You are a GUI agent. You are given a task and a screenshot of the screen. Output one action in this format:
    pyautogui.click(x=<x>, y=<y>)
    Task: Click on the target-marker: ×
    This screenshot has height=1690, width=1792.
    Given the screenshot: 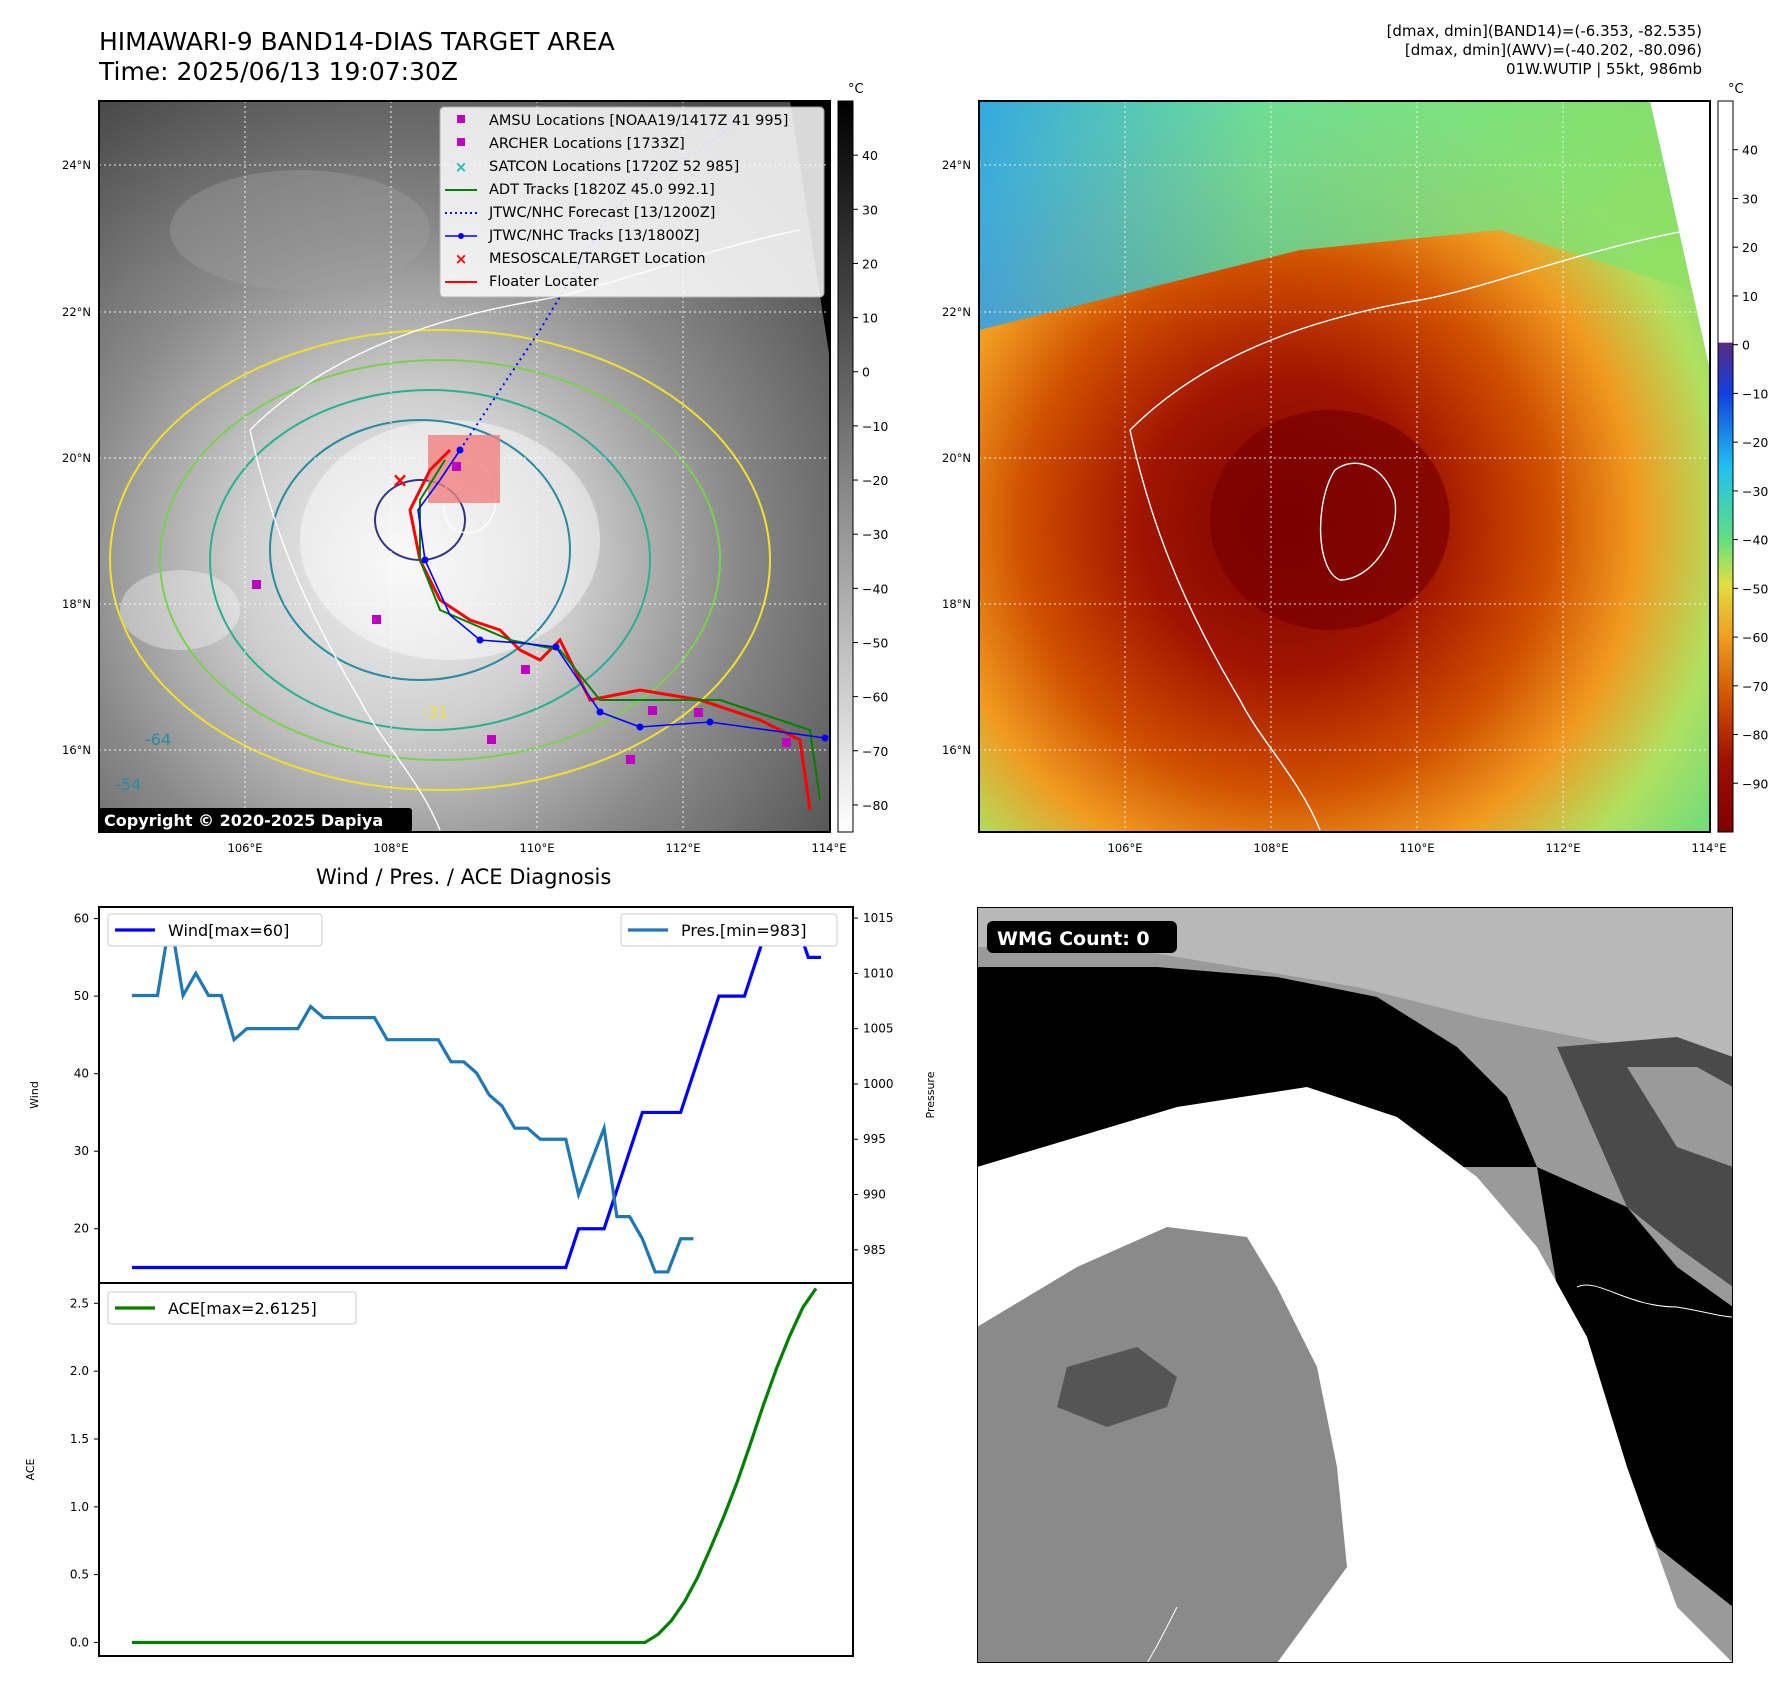 What is the action you would take?
    pyautogui.click(x=400, y=480)
    